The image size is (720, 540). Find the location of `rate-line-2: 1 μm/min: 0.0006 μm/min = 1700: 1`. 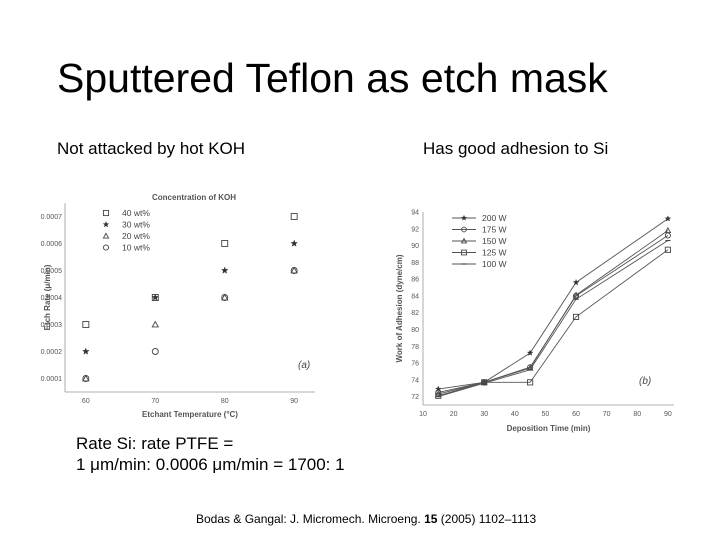

rate-line-2: 1 μm/min: 0.0006 μm/min = 1700: 1 is located at coordinates (210, 464).